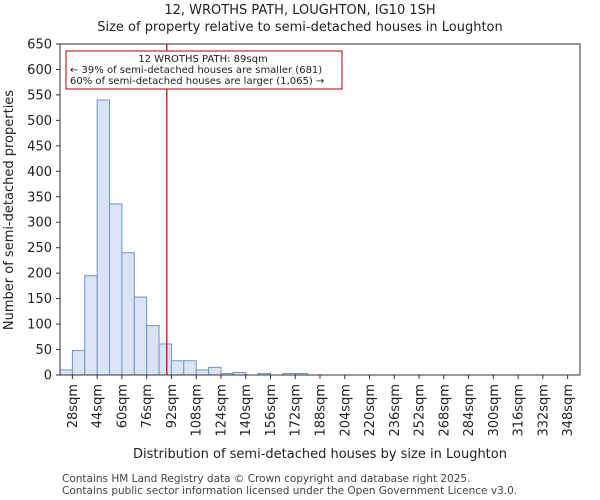  I want to click on y-axis-label: Number of semi-detached properties, so click(9, 210).